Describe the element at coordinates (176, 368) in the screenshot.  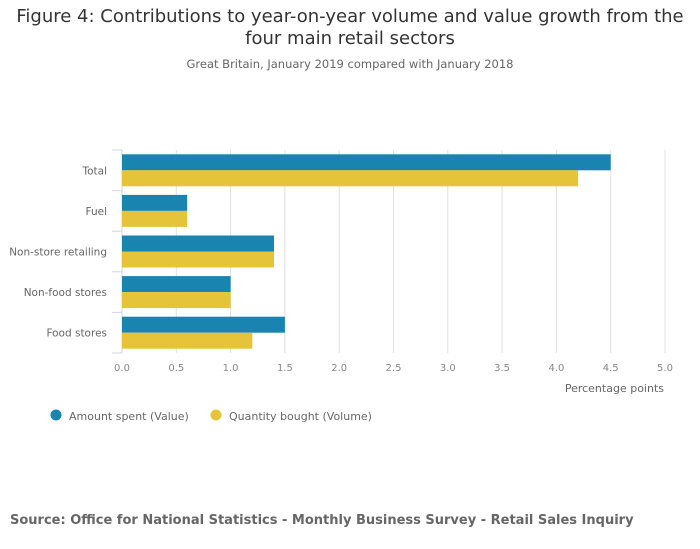
I see `x-tick-label: 0.5` at that location.